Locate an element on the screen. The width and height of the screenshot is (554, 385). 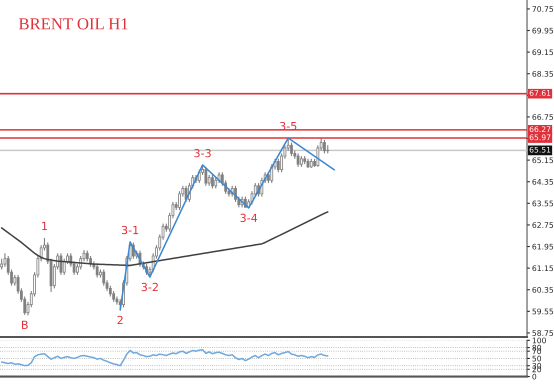
line-series is located at coordinates (164, 357).